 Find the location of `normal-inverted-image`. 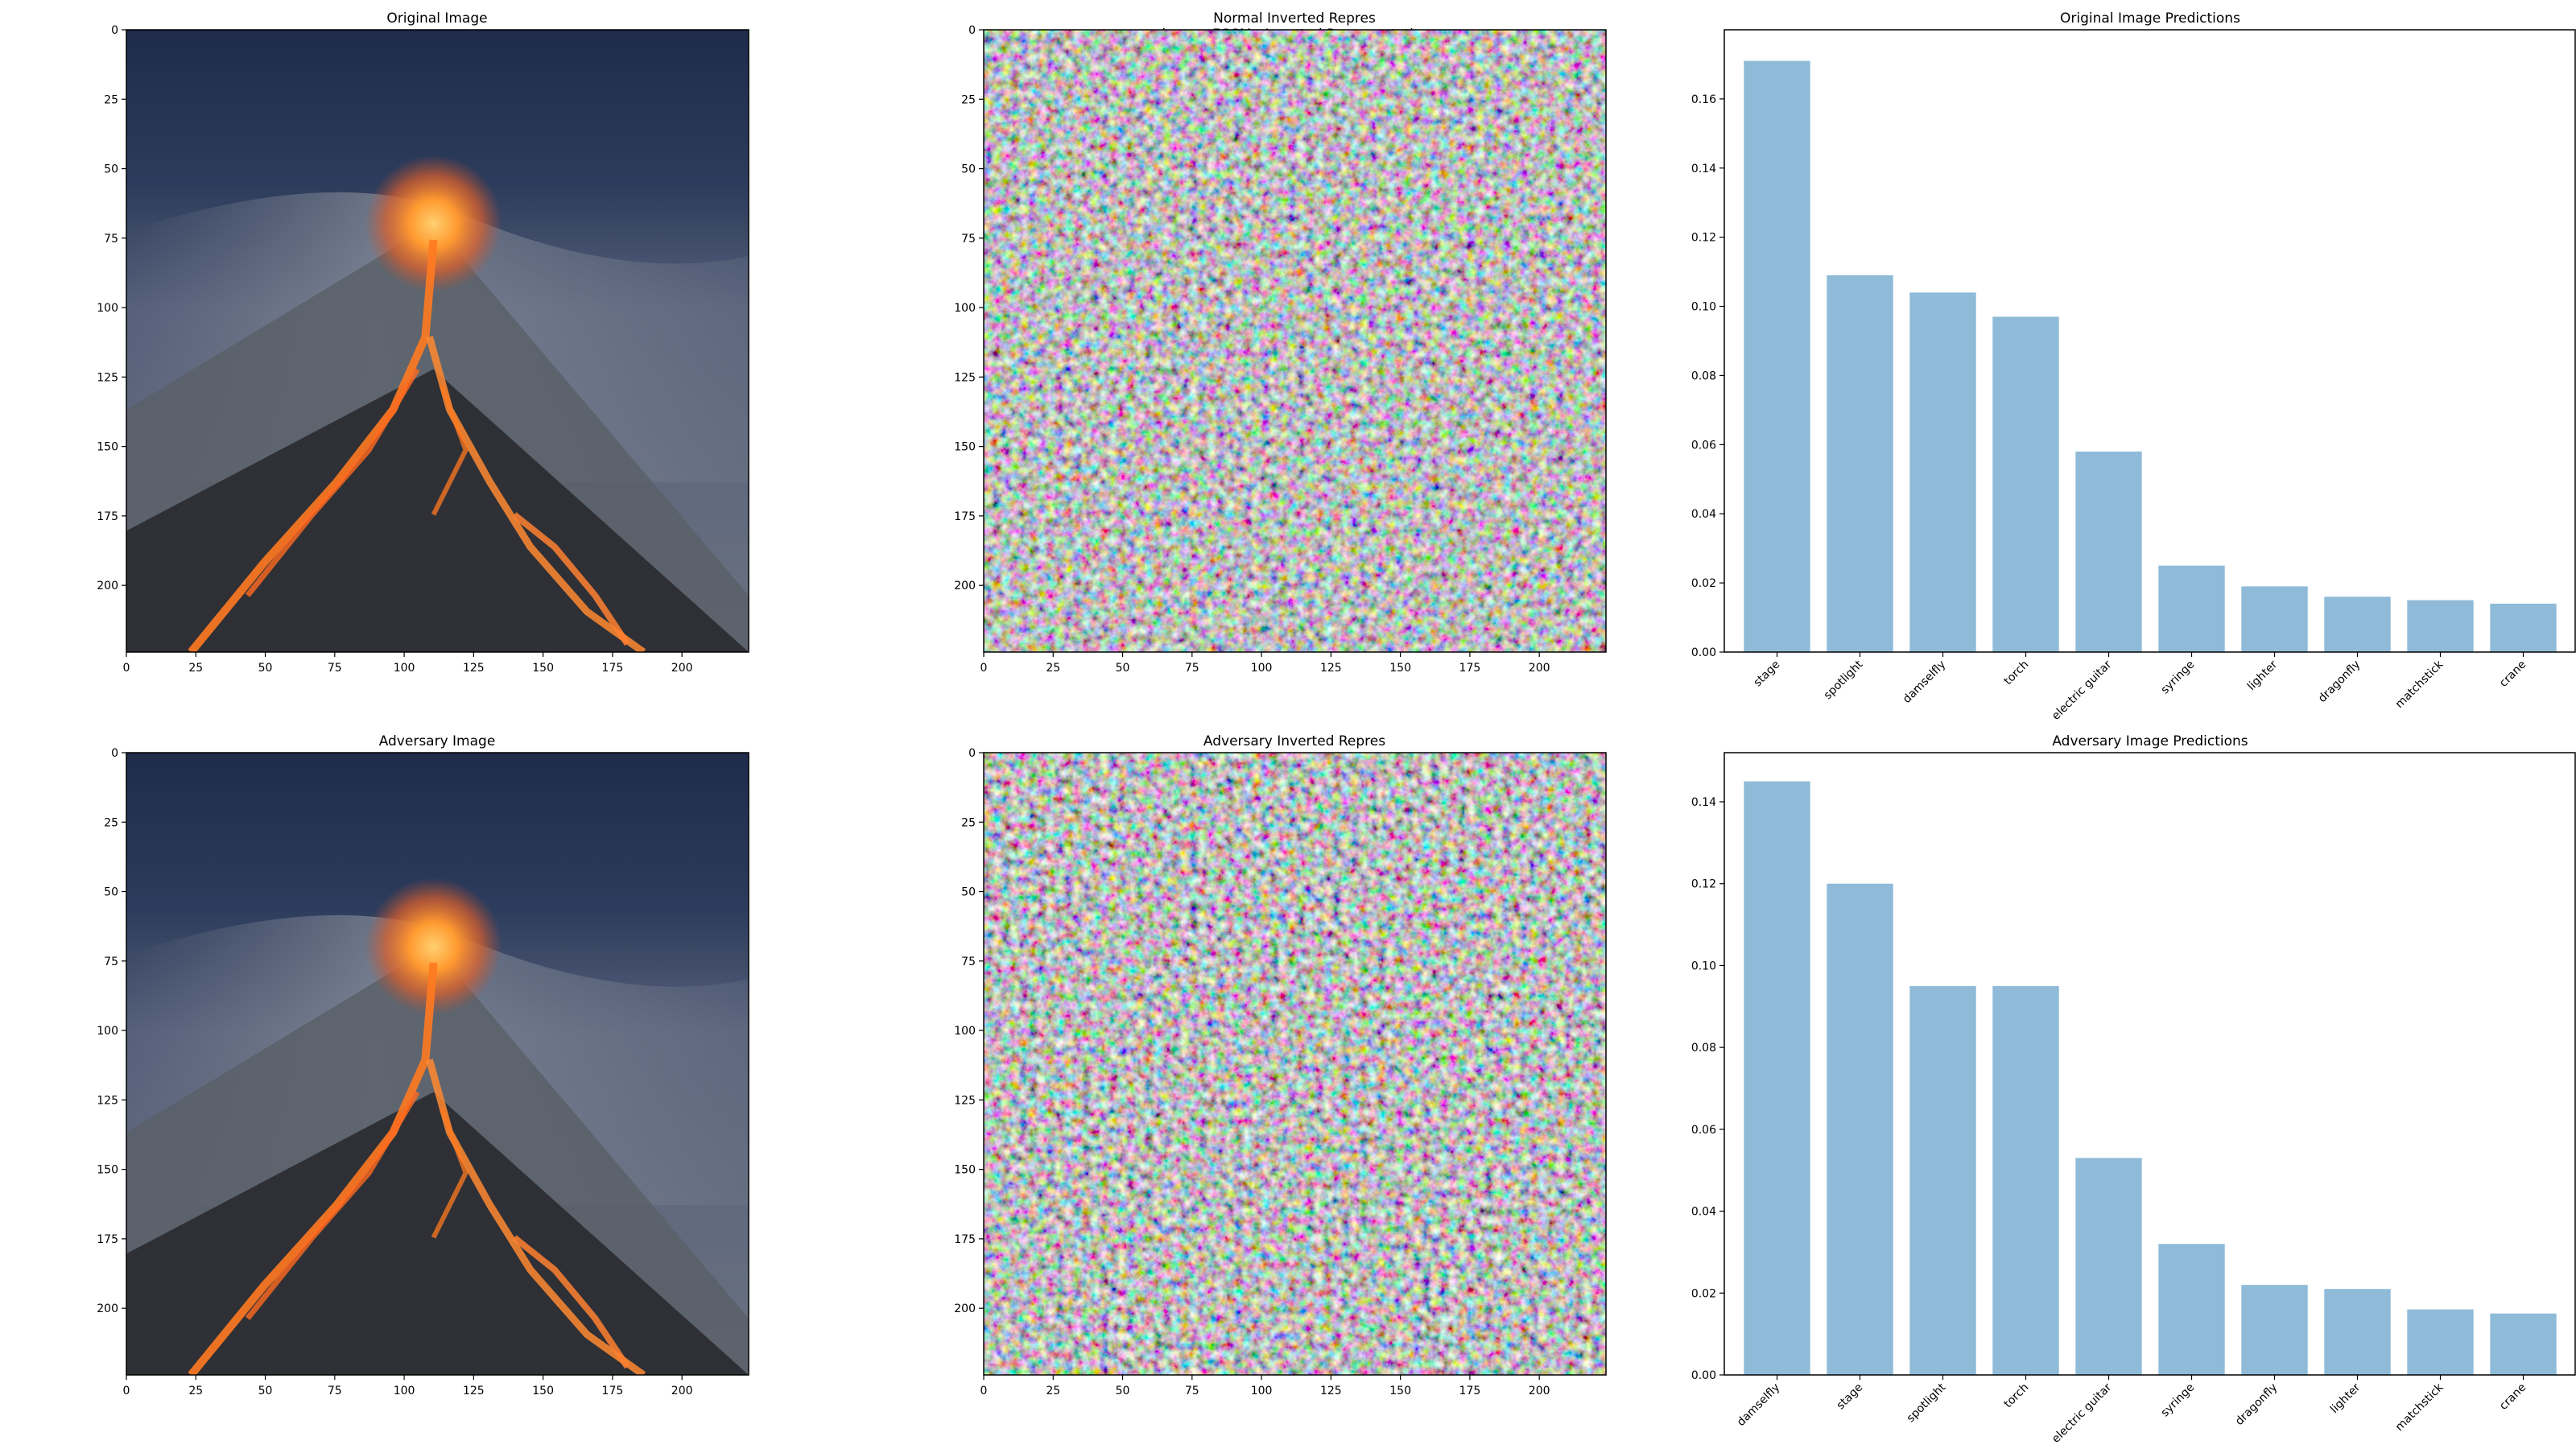

normal-inverted-image is located at coordinates (1295, 341).